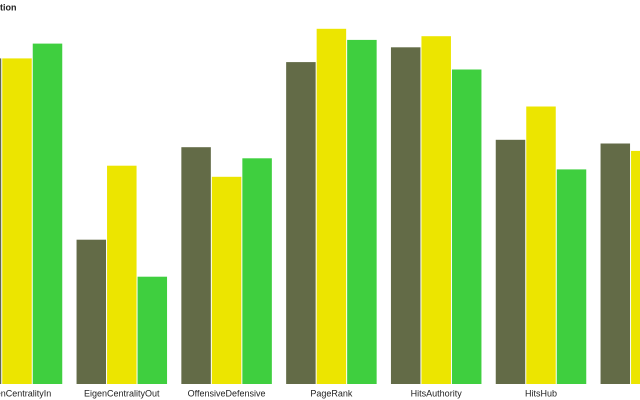 The width and height of the screenshot is (640, 400). What do you see at coordinates (8, 7) in the screenshot?
I see `chart-title: tion` at bounding box center [8, 7].